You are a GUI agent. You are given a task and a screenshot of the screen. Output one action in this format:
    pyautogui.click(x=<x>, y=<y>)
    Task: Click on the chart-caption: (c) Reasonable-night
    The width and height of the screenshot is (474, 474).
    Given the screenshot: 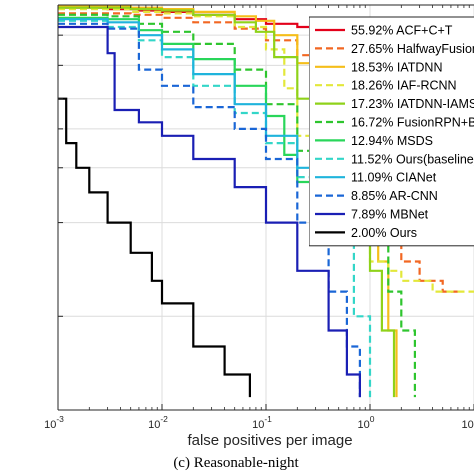 What is the action you would take?
    pyautogui.click(x=236, y=463)
    